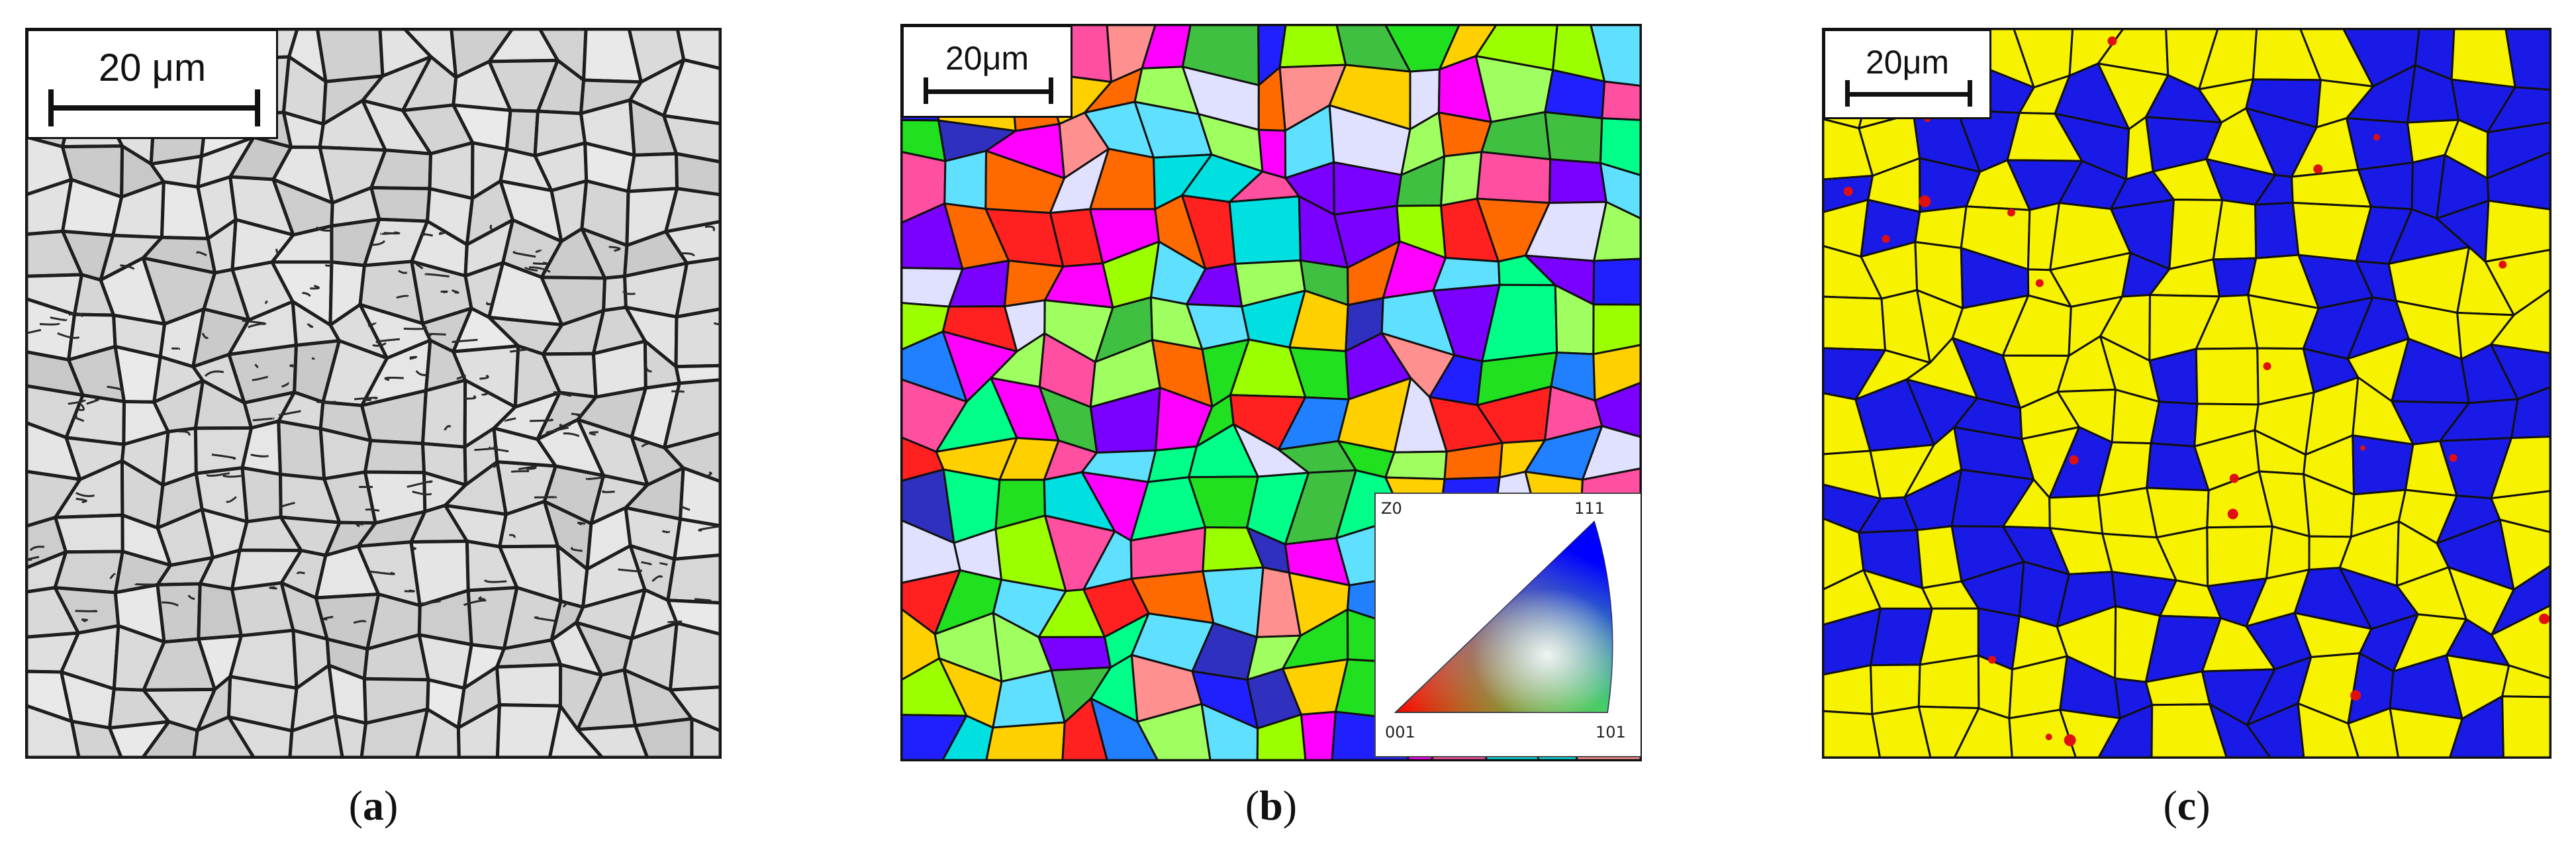 The height and width of the screenshot is (862, 2576). What do you see at coordinates (373, 805) in the screenshot?
I see `caption-a: (a)` at bounding box center [373, 805].